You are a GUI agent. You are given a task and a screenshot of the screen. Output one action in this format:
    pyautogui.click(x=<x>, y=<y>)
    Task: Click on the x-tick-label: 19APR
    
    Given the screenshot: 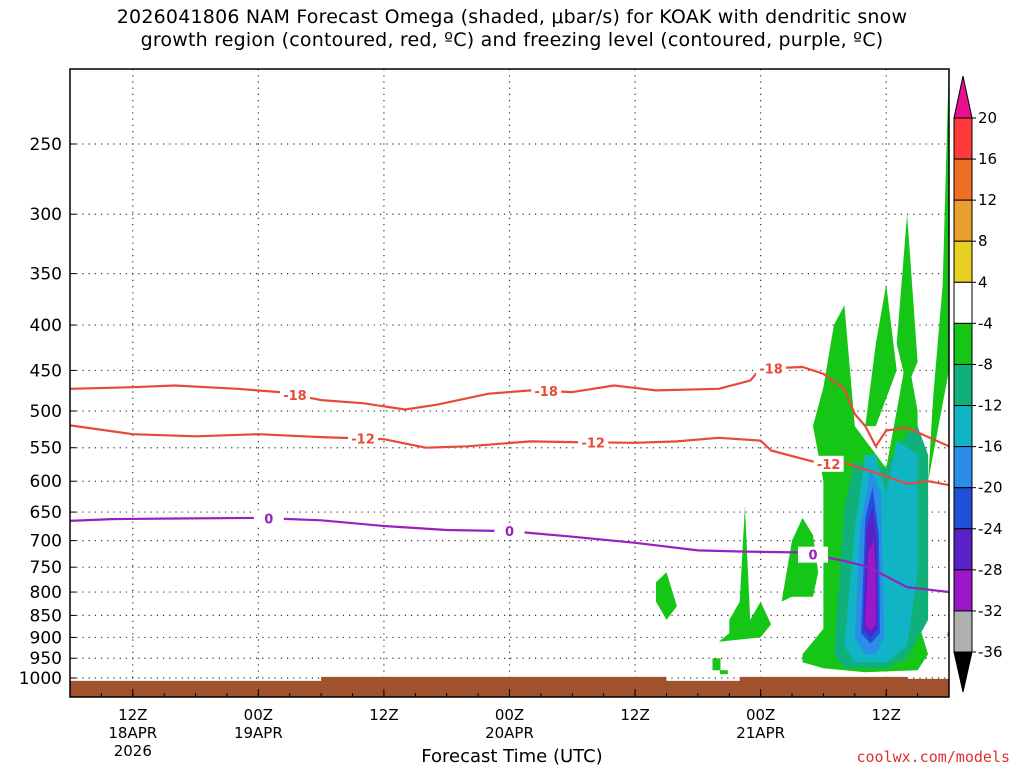 What is the action you would take?
    pyautogui.click(x=258, y=733)
    